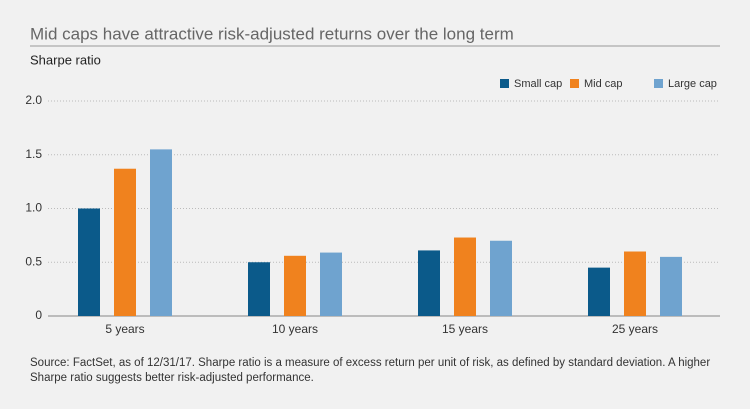 This screenshot has height=409, width=750. I want to click on x-tick-label: 10 years, so click(295, 329).